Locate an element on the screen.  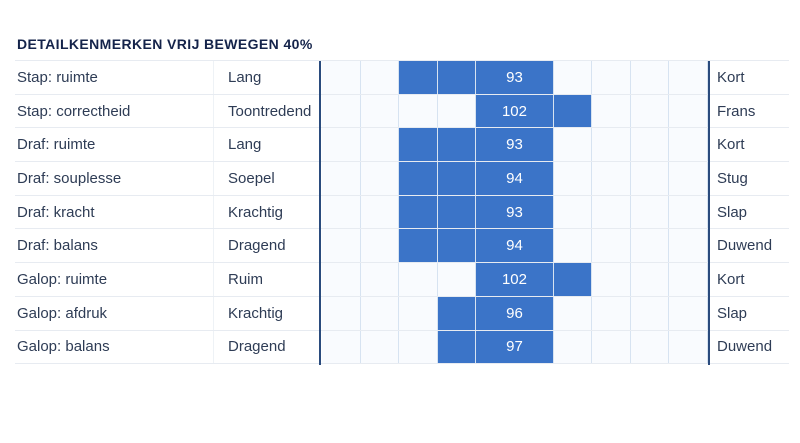
trait-label: Galop: balans is located at coordinates (63, 347).